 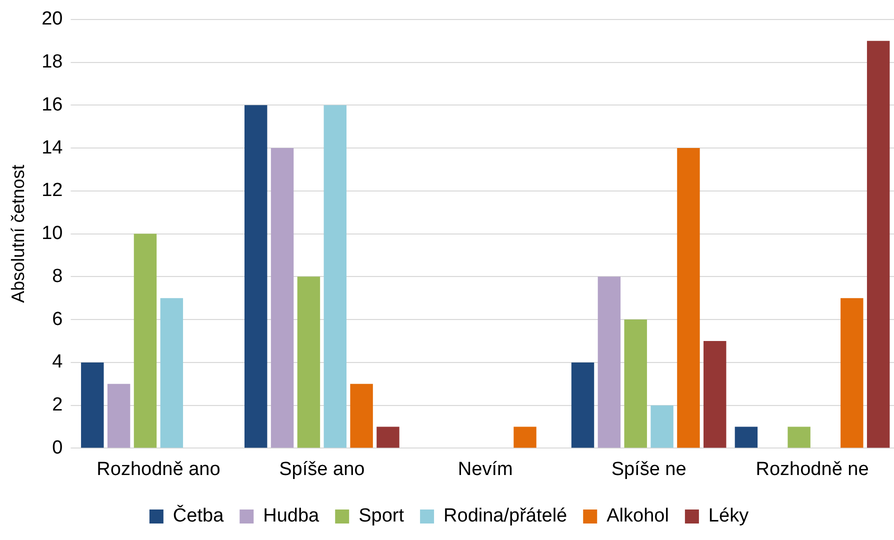 What do you see at coordinates (322, 469) in the screenshot?
I see `x-tick-label: Spíše ano` at bounding box center [322, 469].